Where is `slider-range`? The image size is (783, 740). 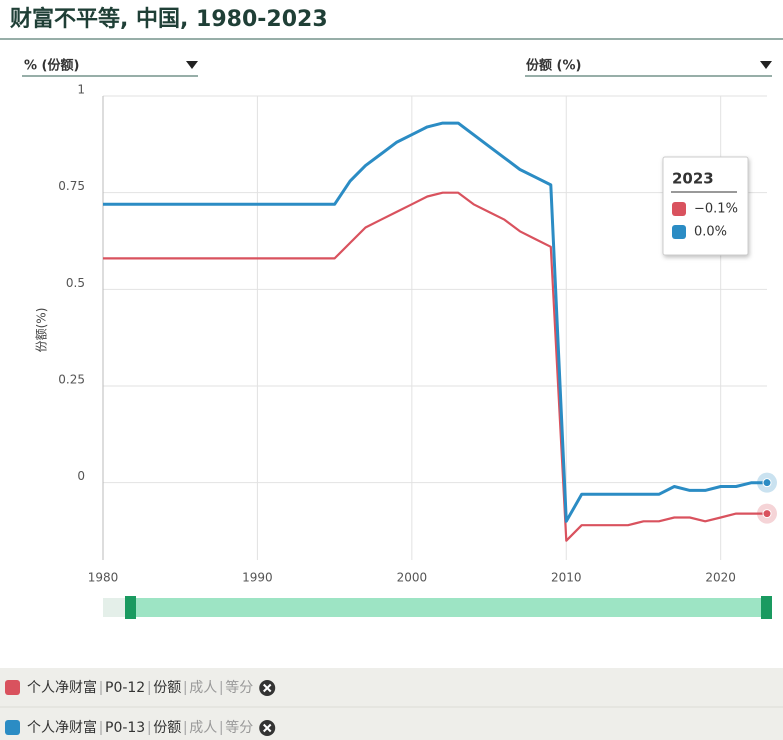 slider-range is located at coordinates (448, 607).